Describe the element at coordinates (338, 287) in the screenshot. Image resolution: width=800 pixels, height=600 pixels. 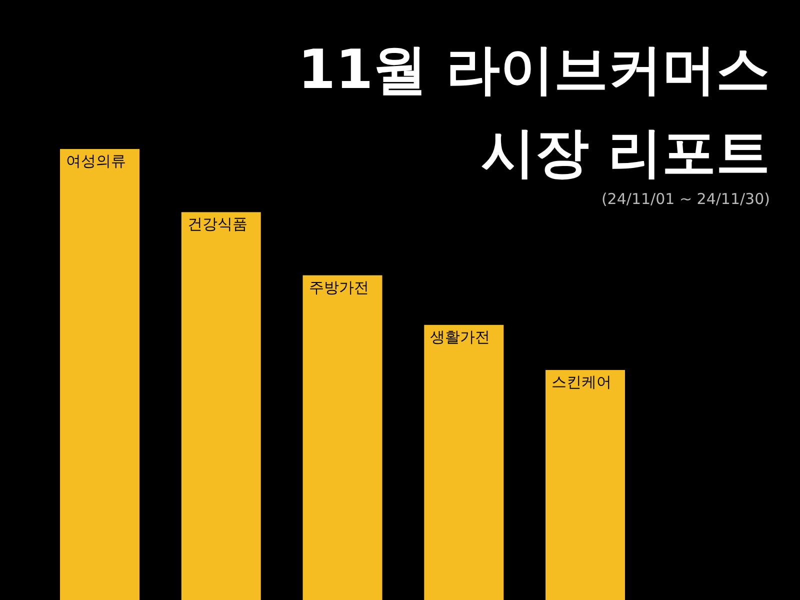
I see `x-tick-label: 주방가전` at that location.